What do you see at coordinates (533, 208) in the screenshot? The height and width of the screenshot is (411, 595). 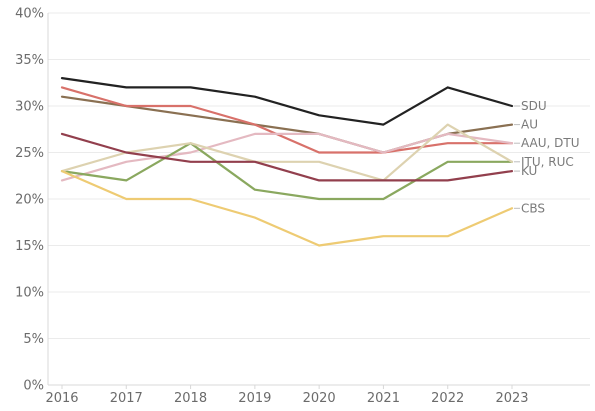 I see `end-label: CBS` at bounding box center [533, 208].